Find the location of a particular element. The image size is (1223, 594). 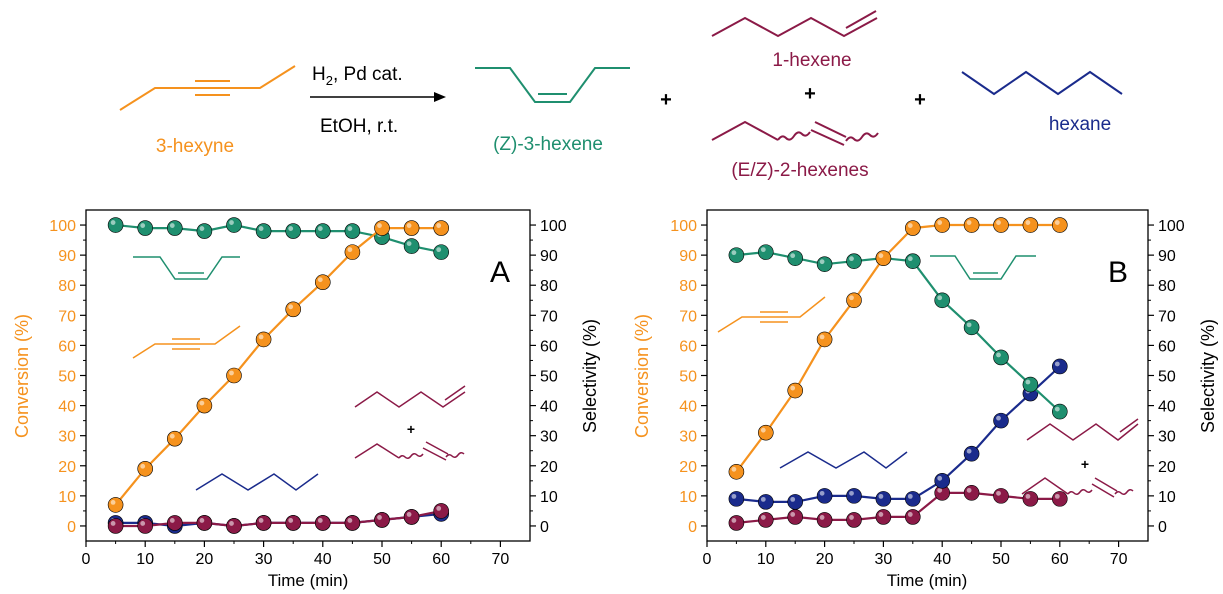

1-hexene-label: 1-hexene is located at coordinates (811, 60).